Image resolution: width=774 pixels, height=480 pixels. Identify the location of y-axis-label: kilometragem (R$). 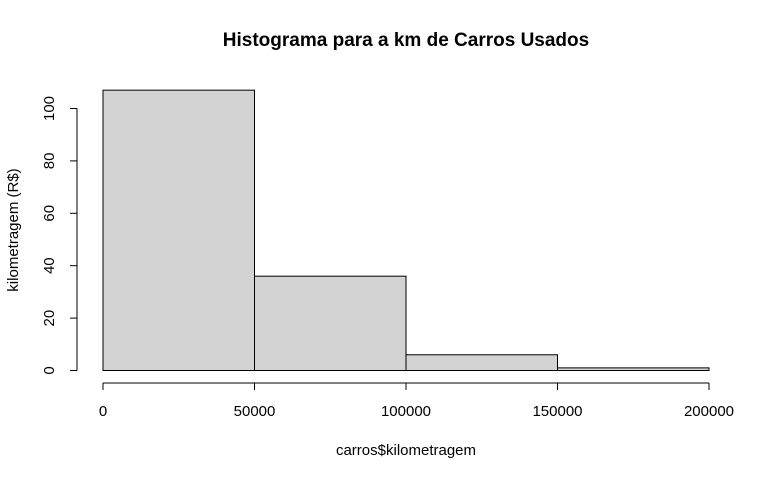
(13, 229).